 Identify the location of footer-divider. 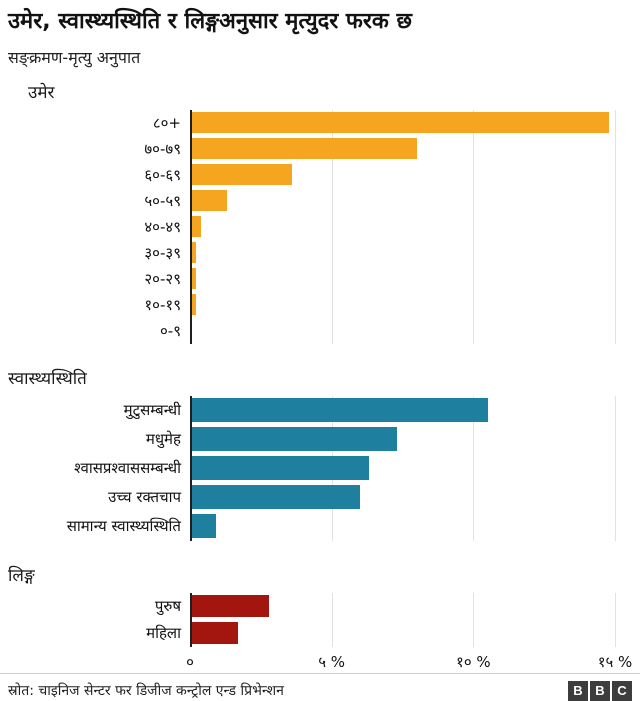
(320, 673).